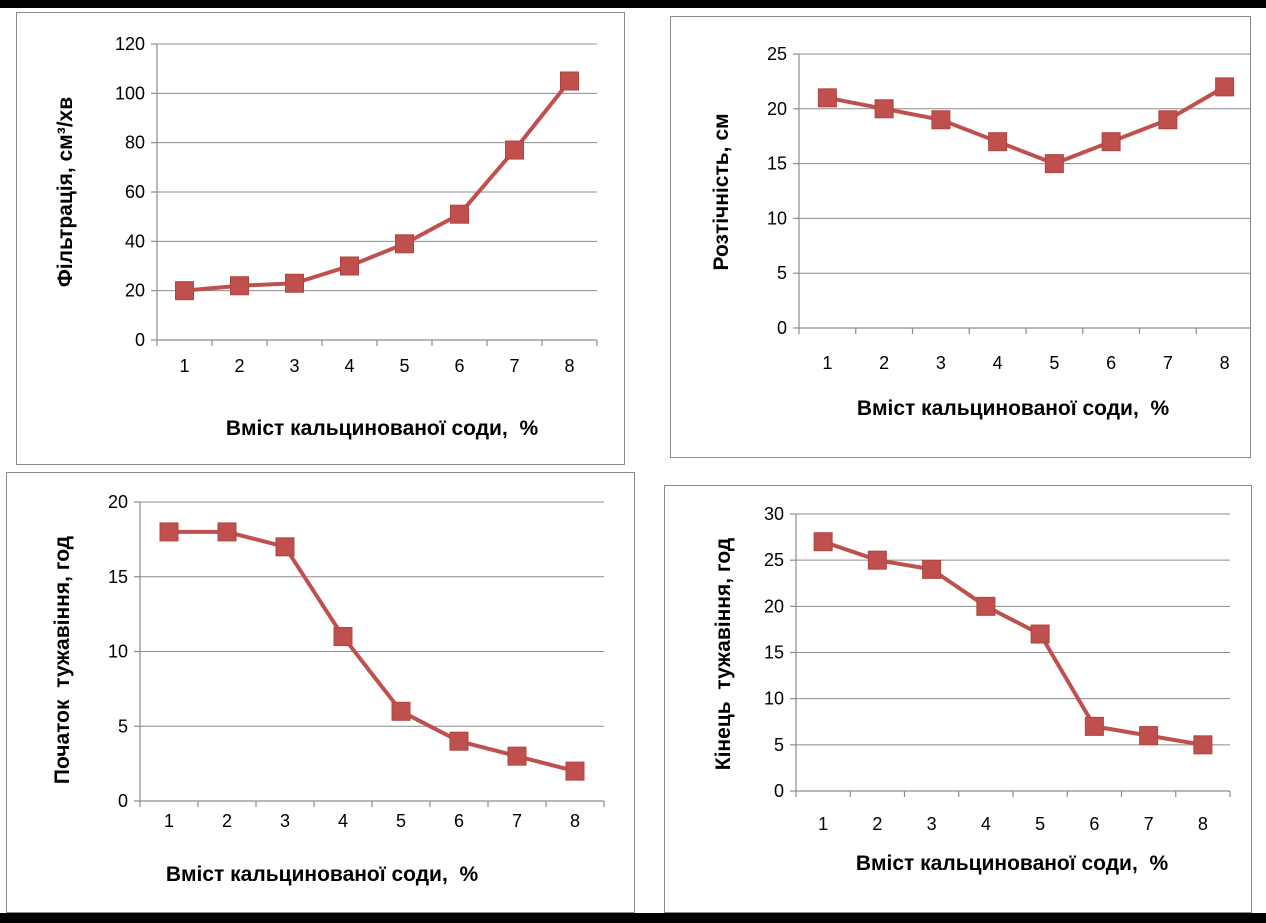 The image size is (1266, 923). I want to click on y-tick-label: 60, so click(135, 192).